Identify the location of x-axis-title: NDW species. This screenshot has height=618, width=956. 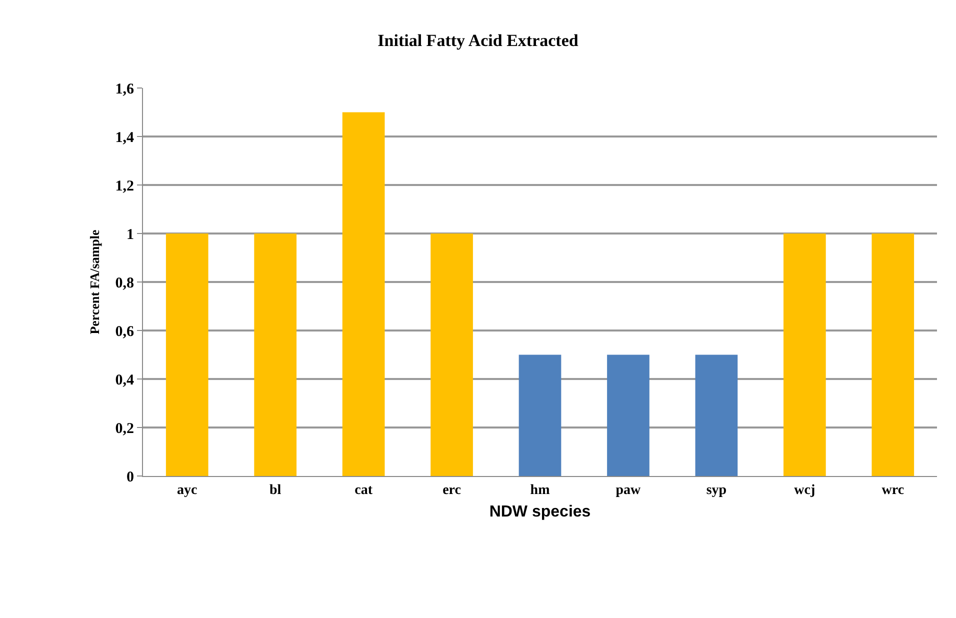
(540, 512).